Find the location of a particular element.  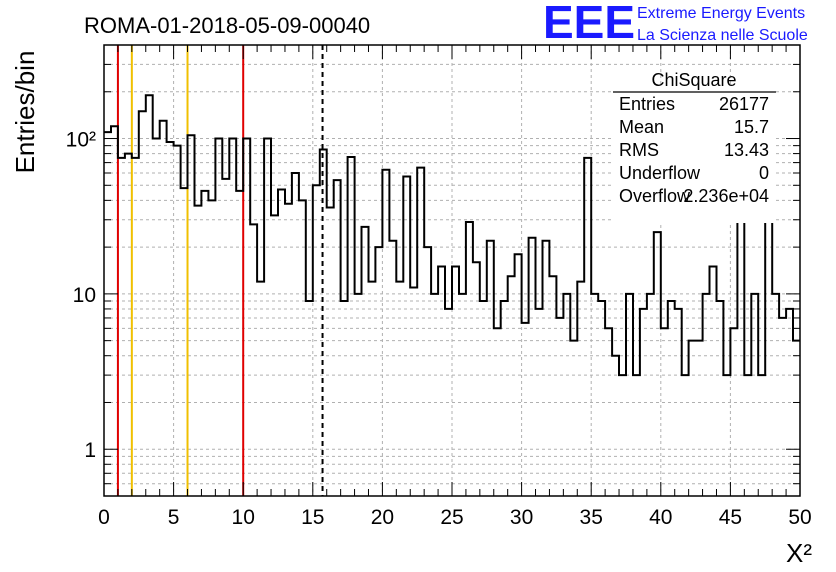

x-tick-label: 40 is located at coordinates (660, 517).